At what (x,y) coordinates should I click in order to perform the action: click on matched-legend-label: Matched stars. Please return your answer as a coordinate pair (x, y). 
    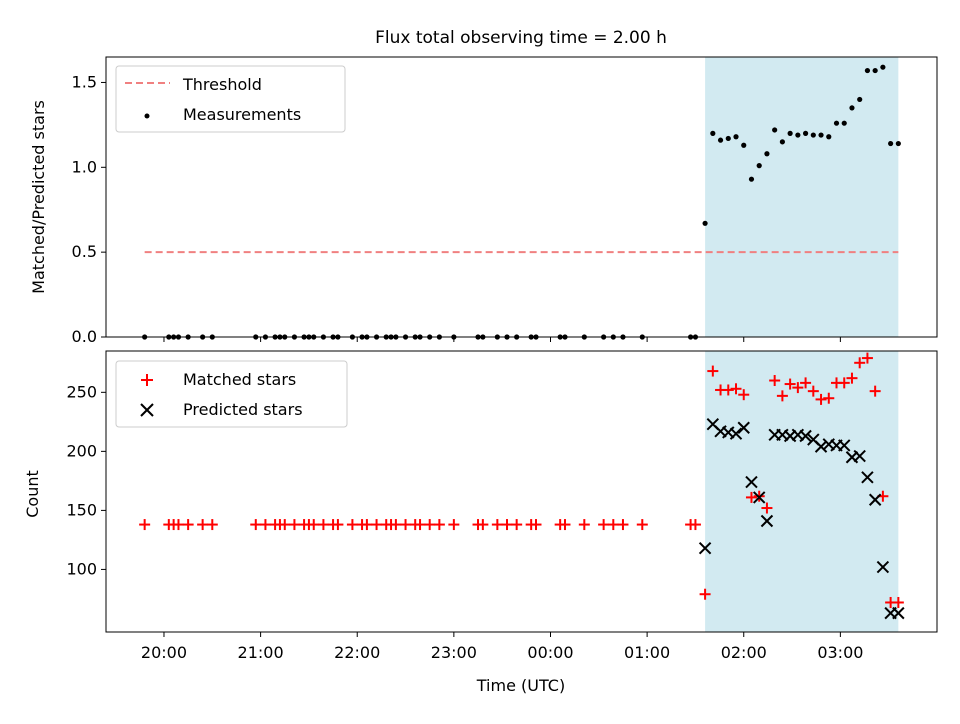
    Looking at the image, I should click on (239, 379).